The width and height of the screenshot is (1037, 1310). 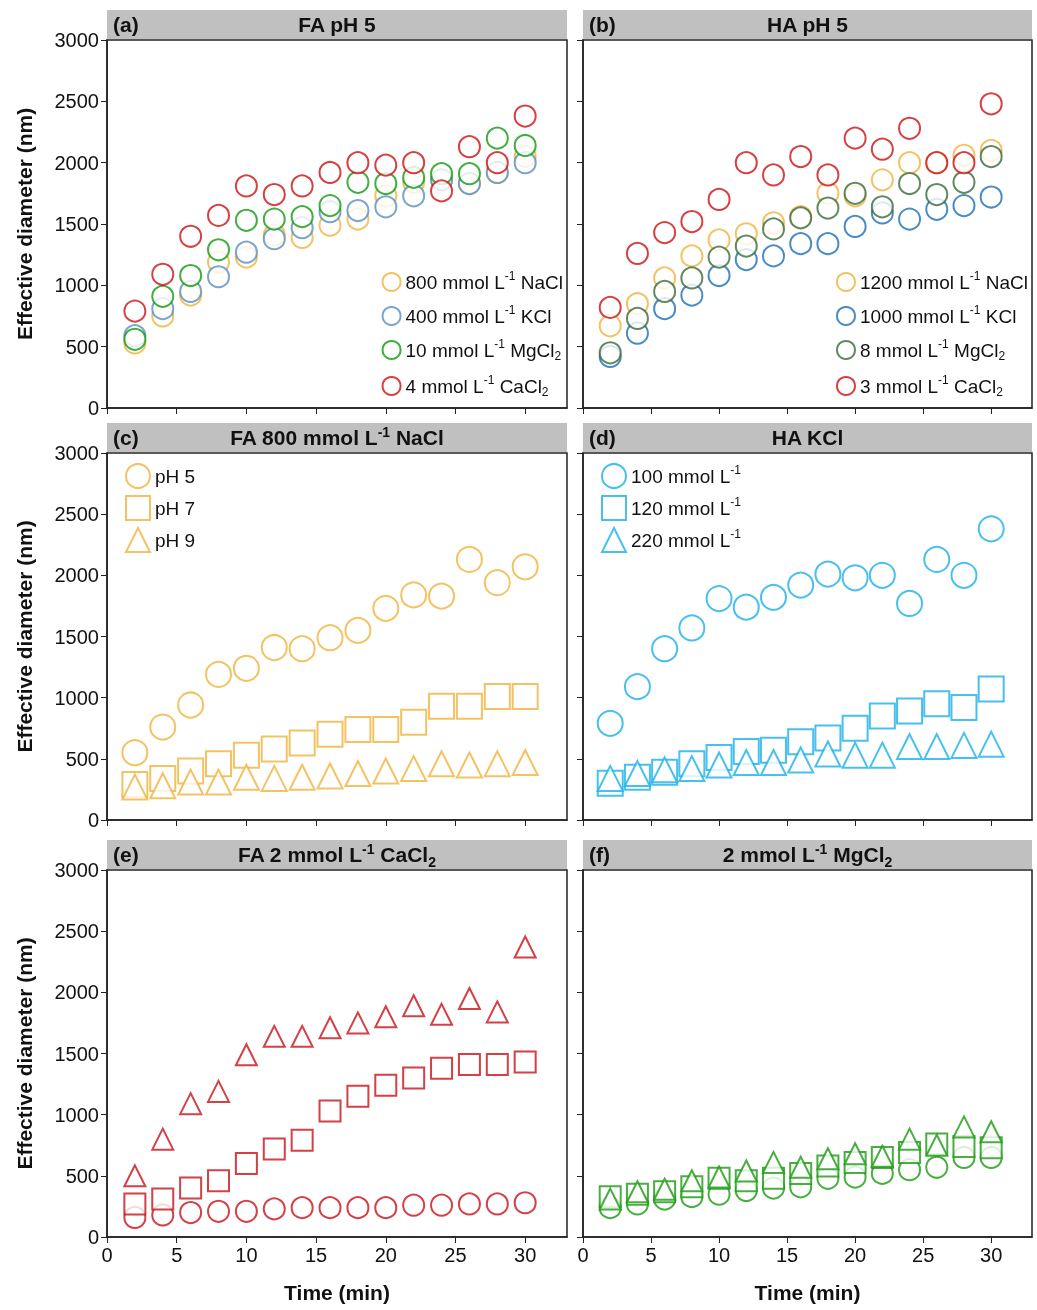 I want to click on chart-title: FA pH 5, so click(x=337, y=24).